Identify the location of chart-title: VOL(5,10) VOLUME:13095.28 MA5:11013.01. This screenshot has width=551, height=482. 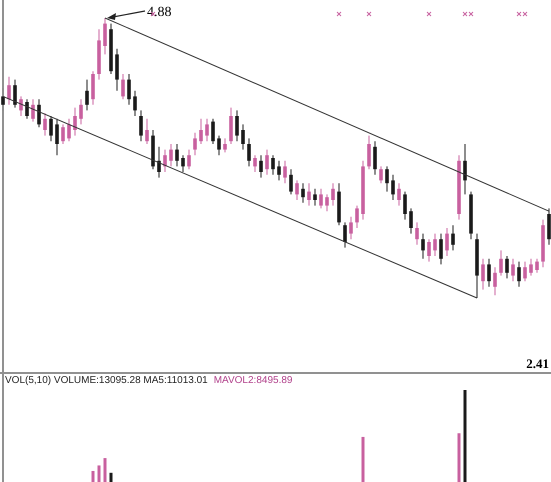
(106, 380).